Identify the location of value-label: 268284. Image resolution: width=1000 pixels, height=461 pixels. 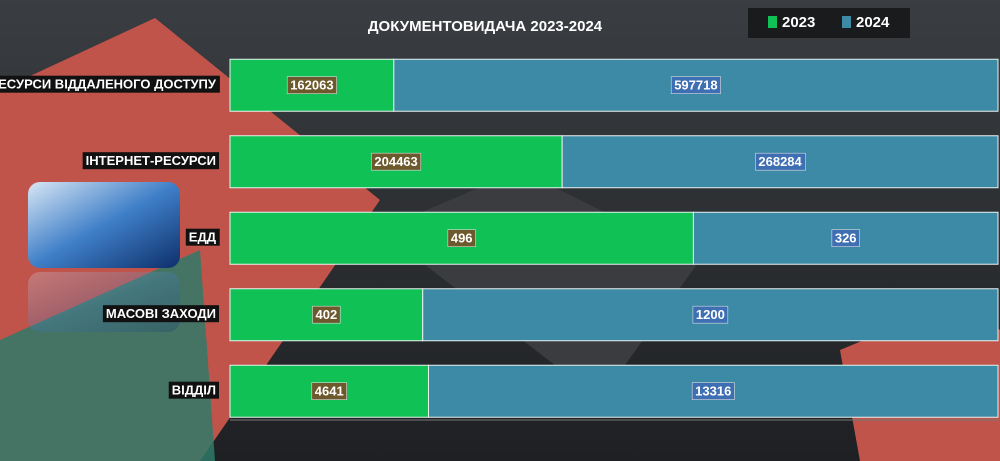
(780, 161).